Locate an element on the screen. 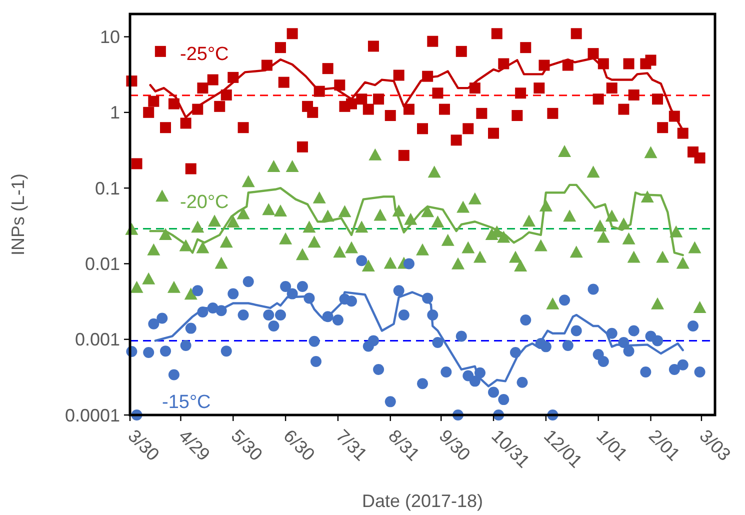 This screenshot has height=515, width=745. x-tick-label: 6/30 is located at coordinates (299, 445).